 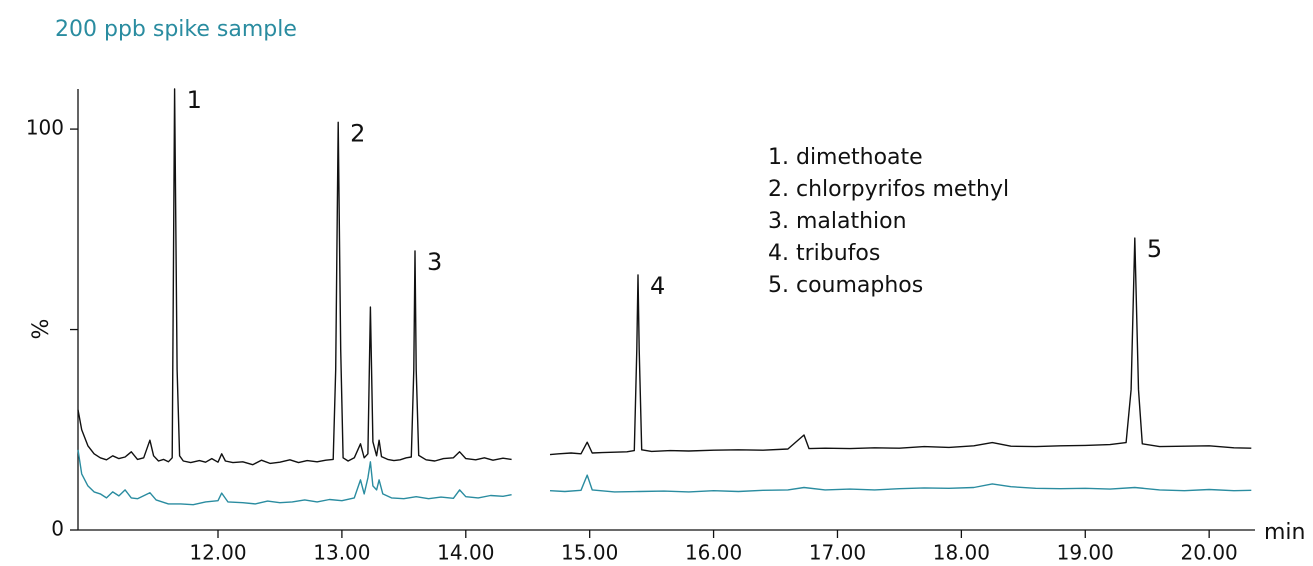 I want to click on trace, so click(x=664, y=477).